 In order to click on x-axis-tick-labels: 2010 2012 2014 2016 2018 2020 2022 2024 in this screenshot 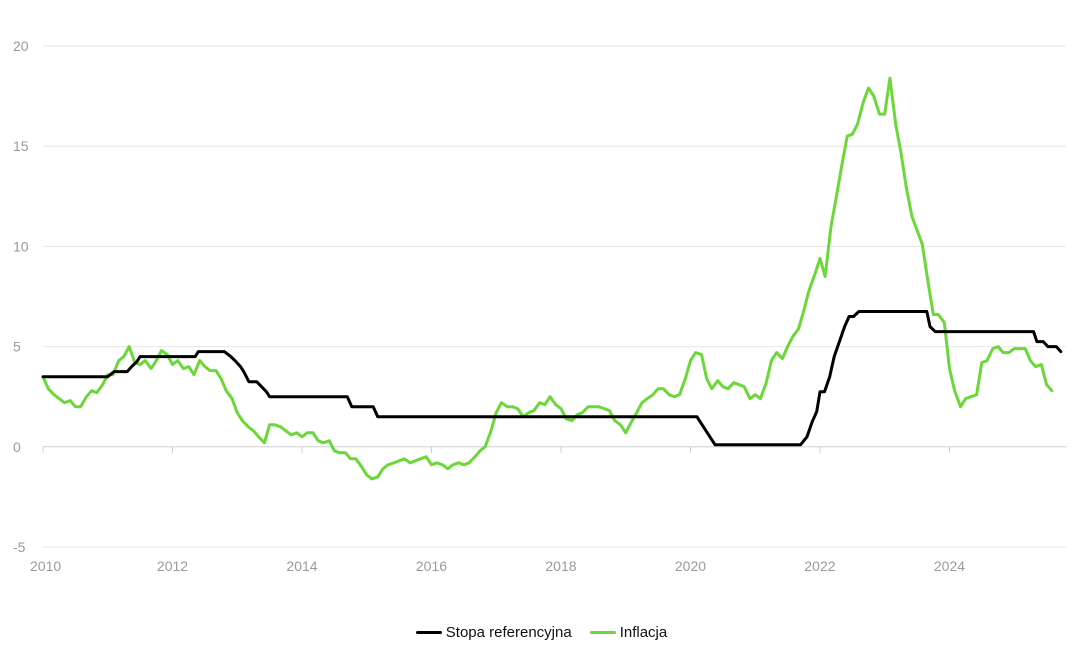, I will do `click(497, 566)`.